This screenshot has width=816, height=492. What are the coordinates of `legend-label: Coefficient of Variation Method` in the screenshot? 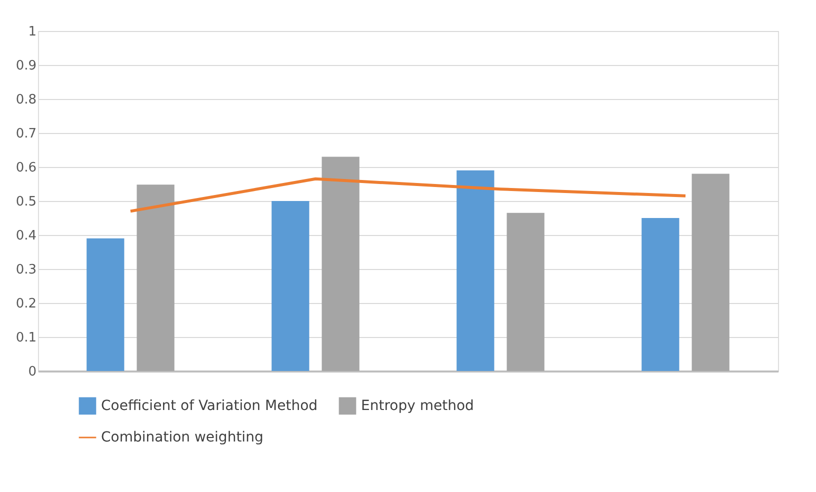 It's located at (209, 406).